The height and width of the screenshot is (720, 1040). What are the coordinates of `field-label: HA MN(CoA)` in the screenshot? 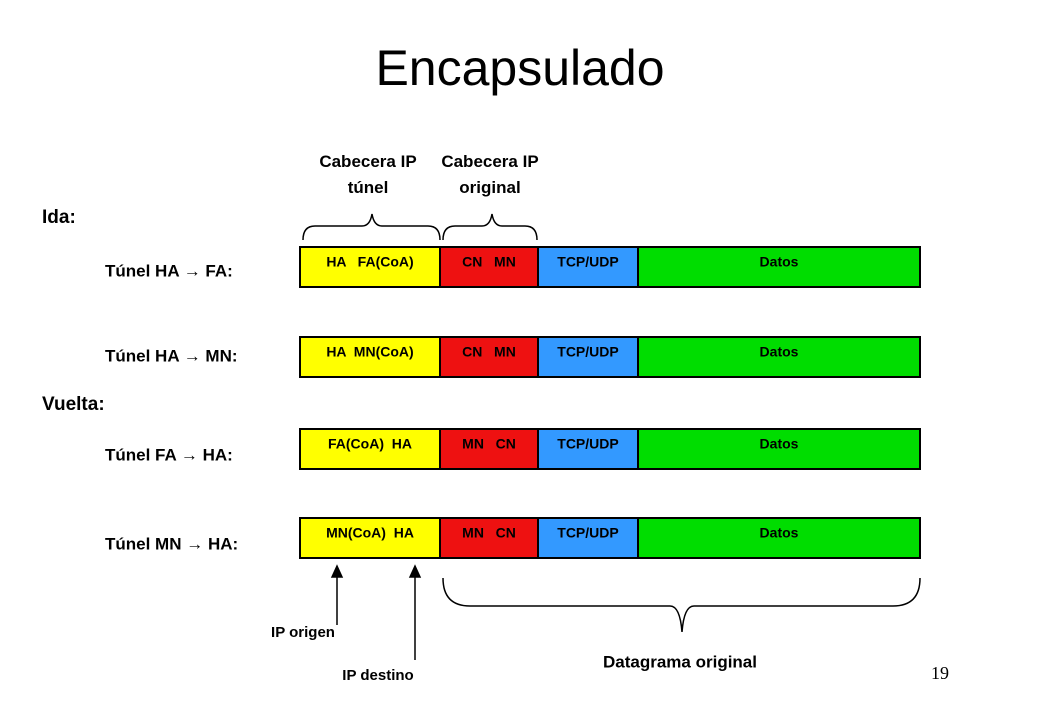 It's located at (369, 352).